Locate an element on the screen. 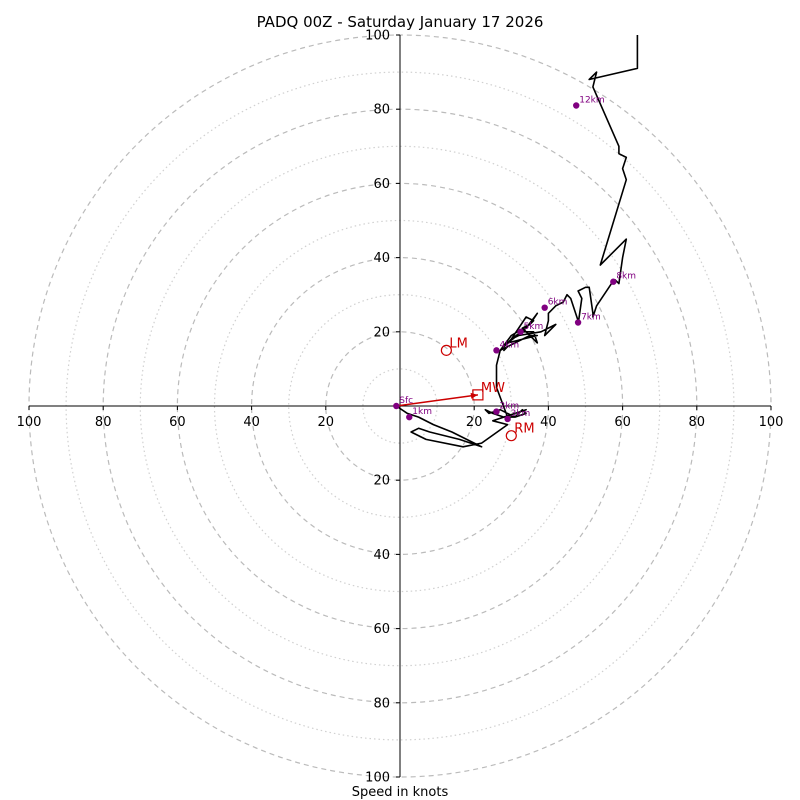 The image size is (800, 800). height-marker-label: 6km is located at coordinates (558, 303).